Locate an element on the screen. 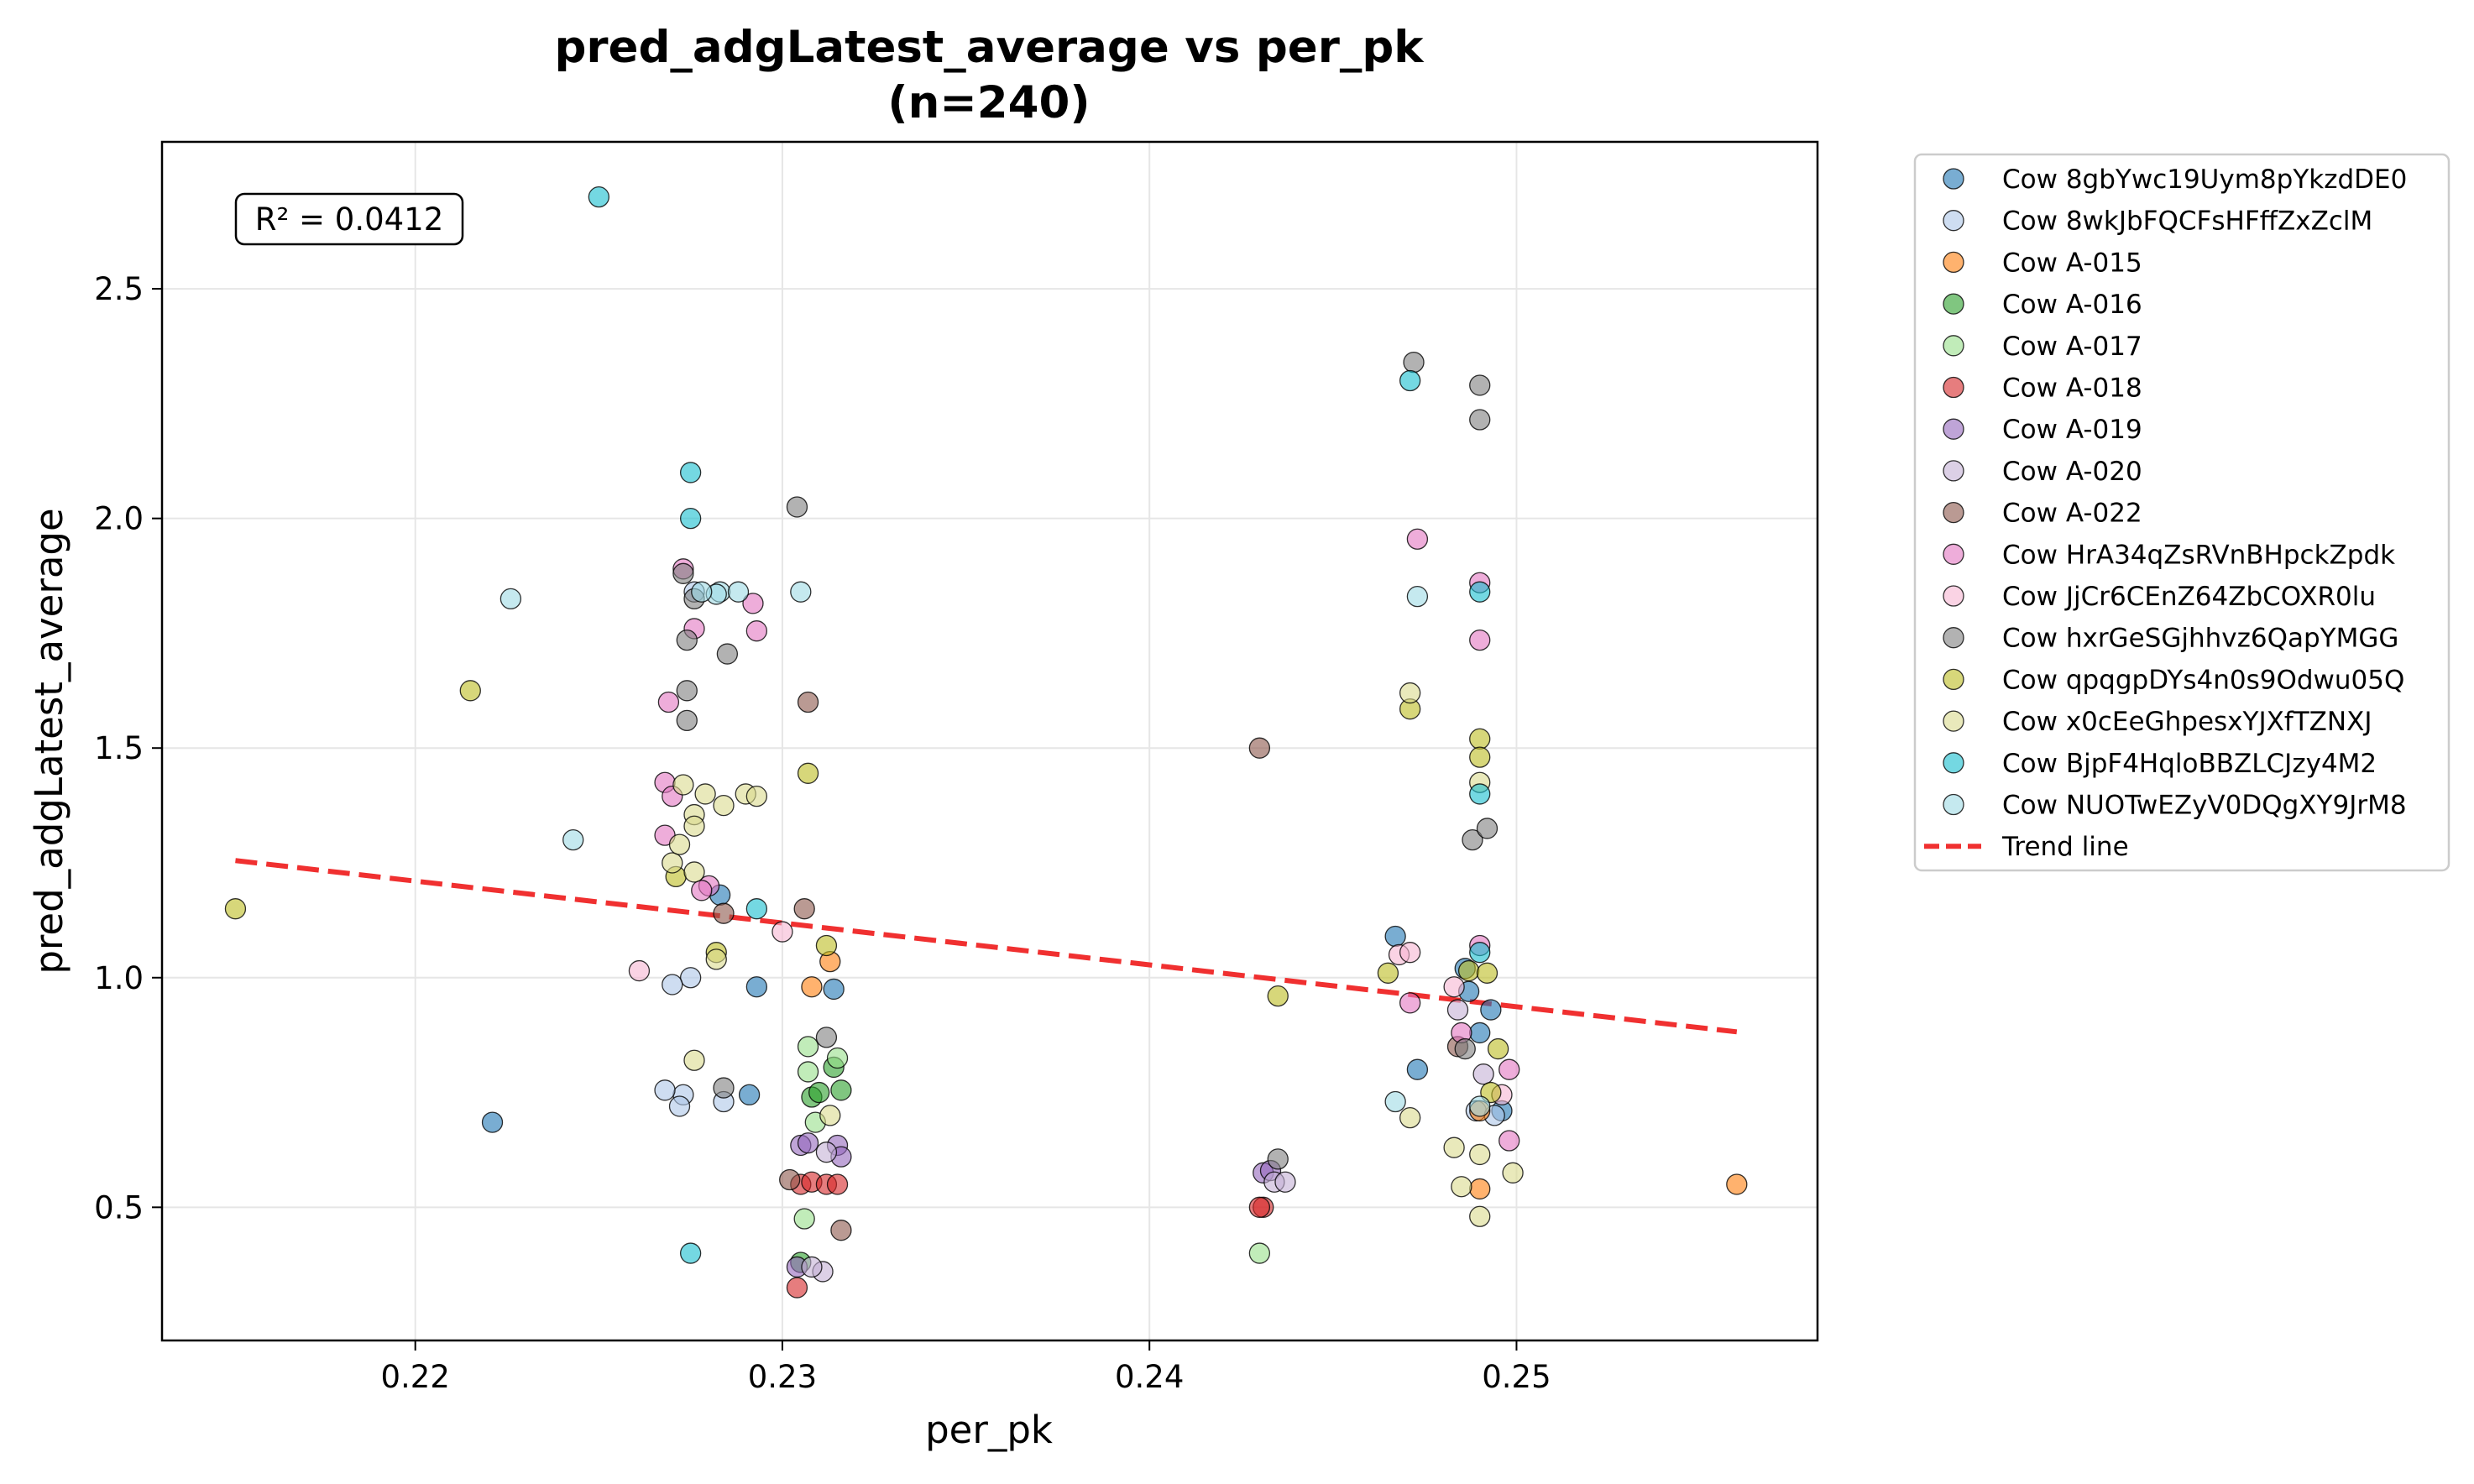  legend-label: Cow x0cEeGhpesxYJXfTZNXJ is located at coordinates (2187, 722).